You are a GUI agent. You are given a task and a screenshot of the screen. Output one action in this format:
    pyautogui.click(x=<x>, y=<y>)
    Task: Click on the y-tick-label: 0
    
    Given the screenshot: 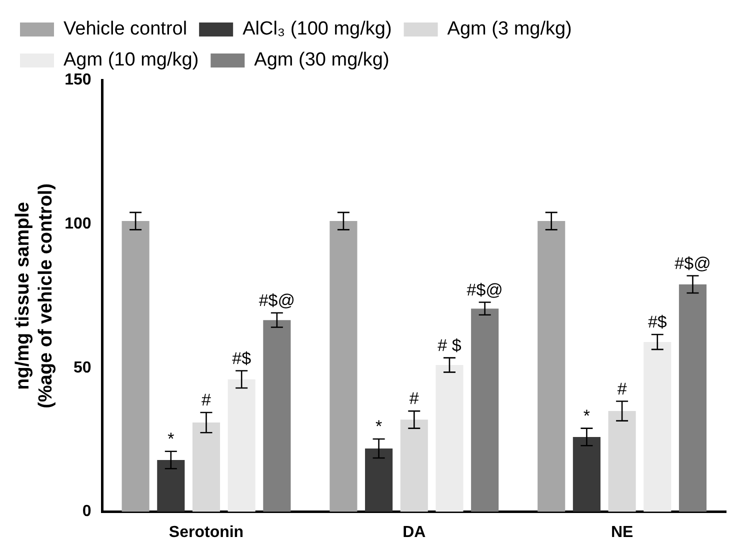 What is the action you would take?
    pyautogui.click(x=87, y=511)
    